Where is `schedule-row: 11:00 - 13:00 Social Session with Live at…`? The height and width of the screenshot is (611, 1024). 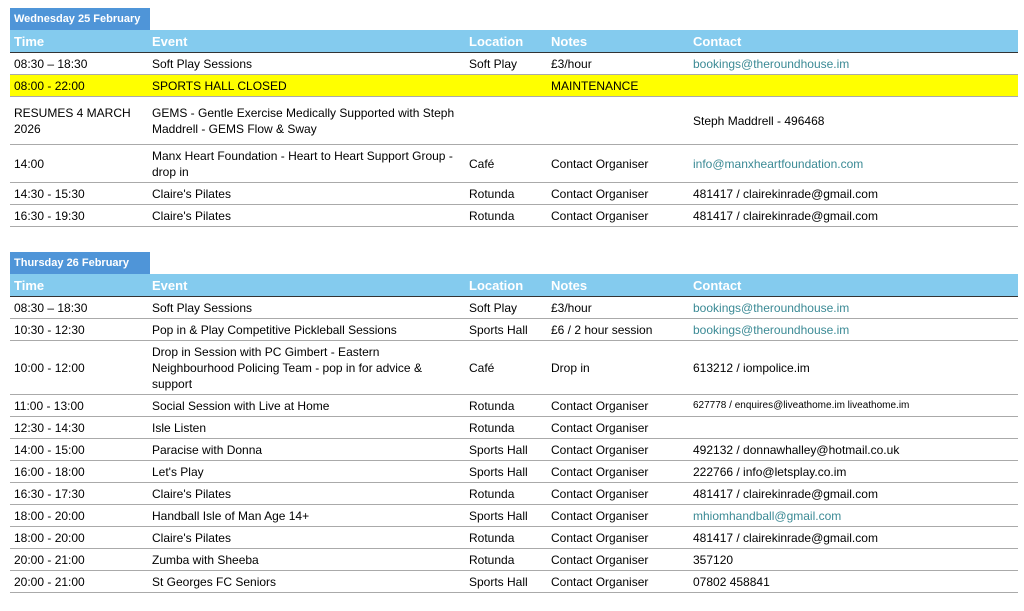
schedule-row: 11:00 - 13:00 Social Session with Live at… is located at coordinates (514, 405).